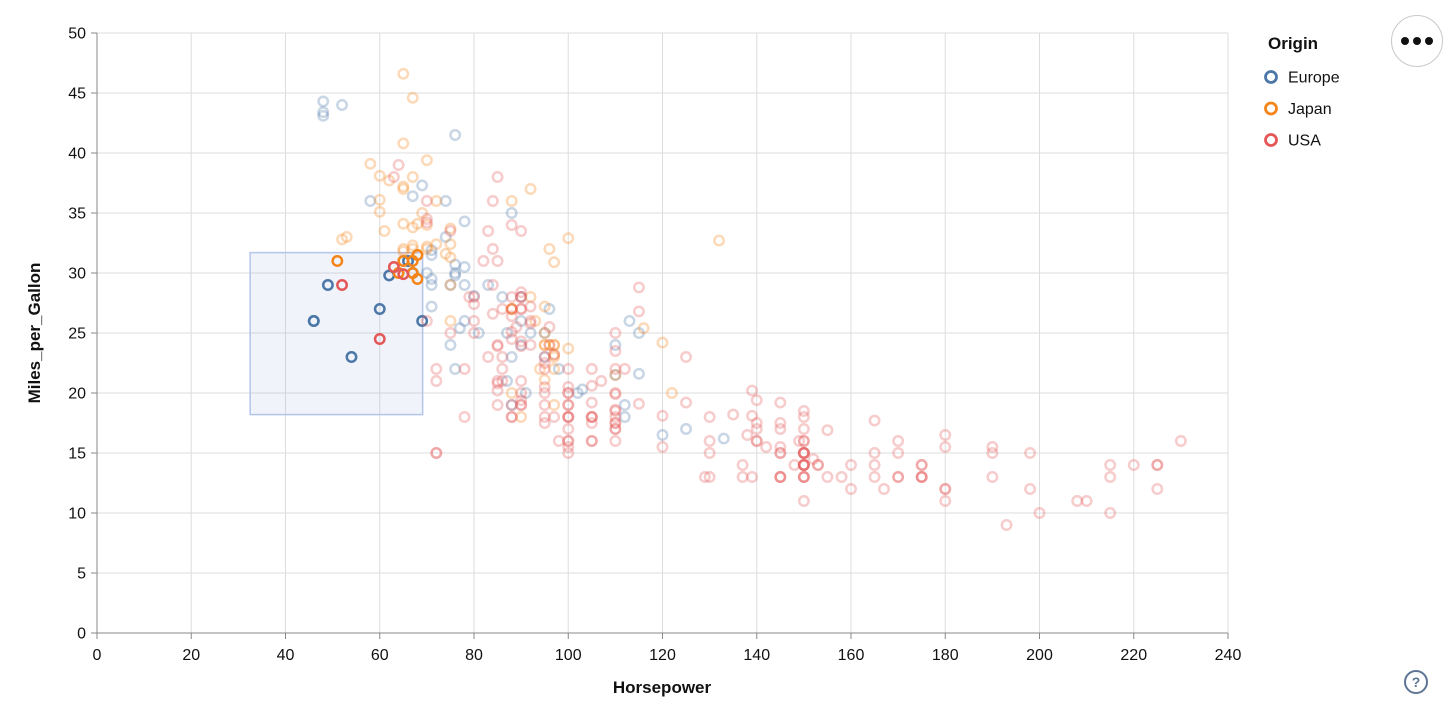 The height and width of the screenshot is (717, 1454). Describe the element at coordinates (336, 333) in the screenshot. I see `brush-selection` at that location.